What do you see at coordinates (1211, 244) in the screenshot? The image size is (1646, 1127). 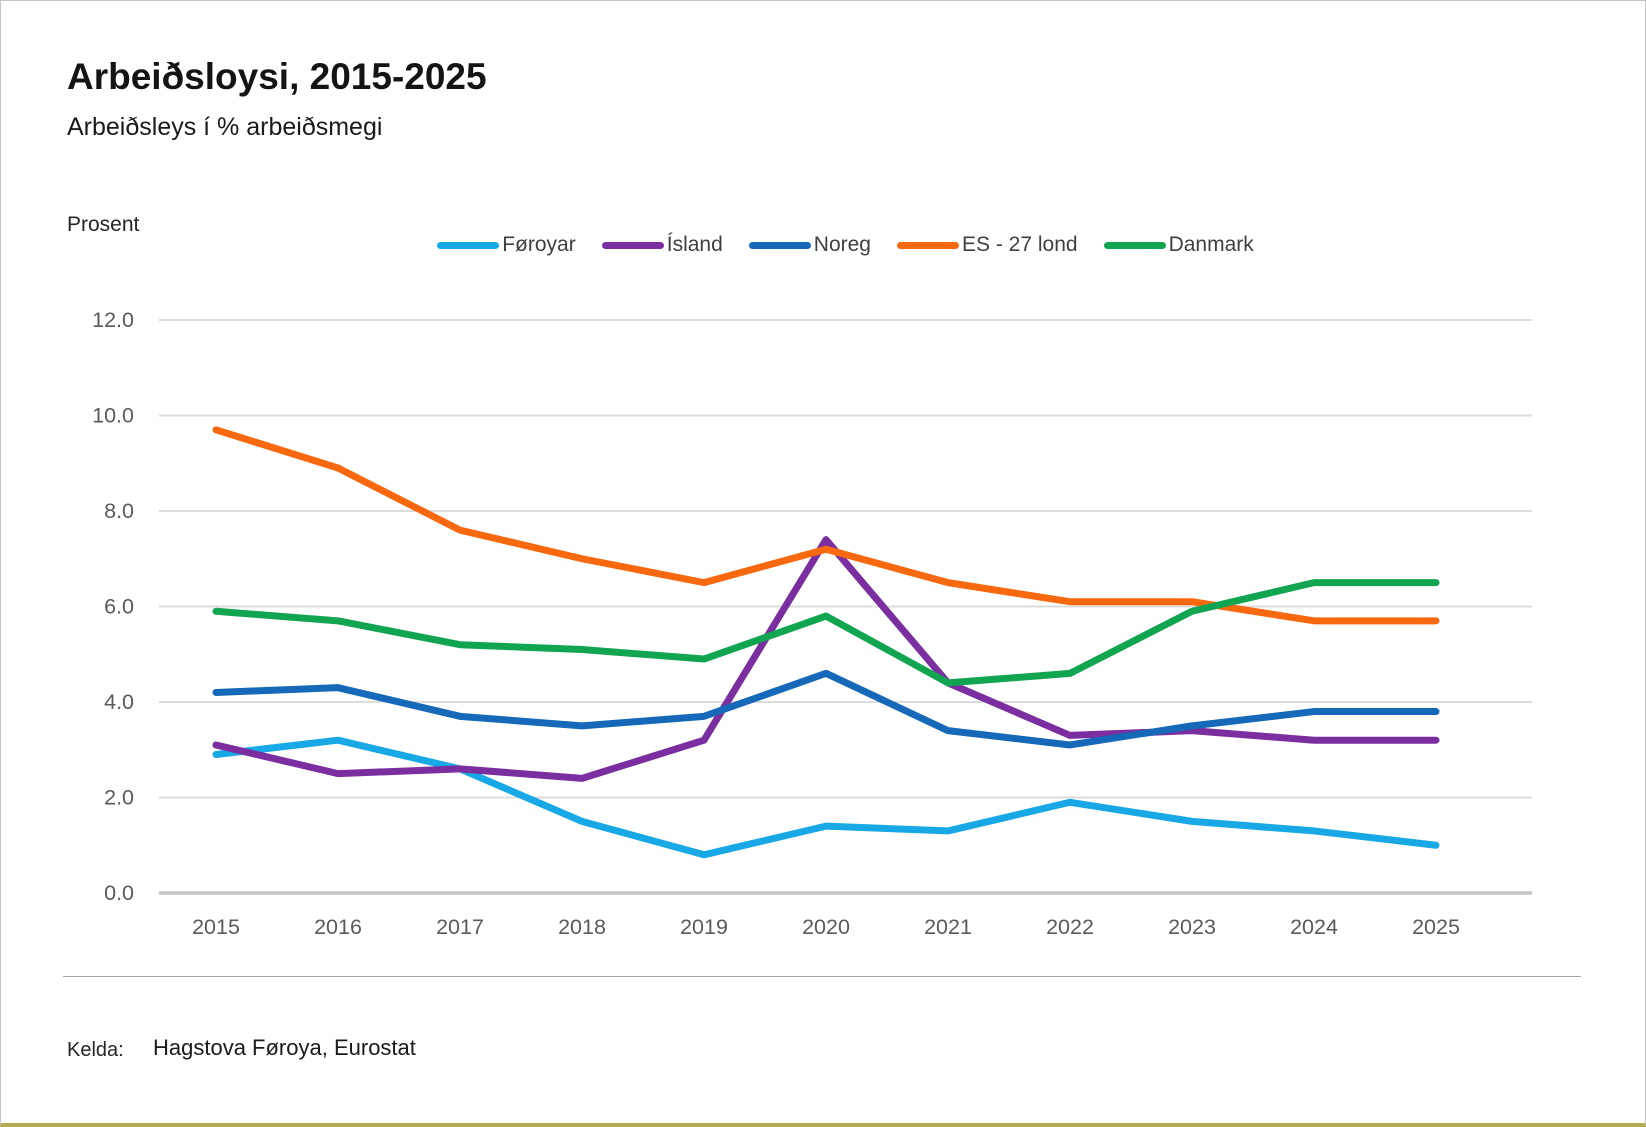 I see `legend-label-danmark: Danmark` at bounding box center [1211, 244].